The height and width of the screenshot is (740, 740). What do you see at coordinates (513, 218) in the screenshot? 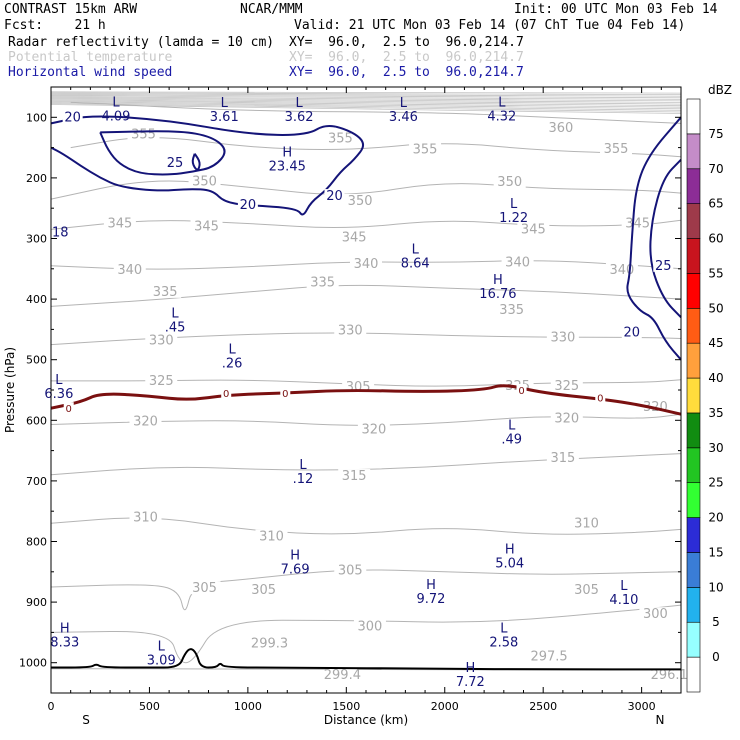
I see `extremum-value: 1.22` at bounding box center [513, 218].